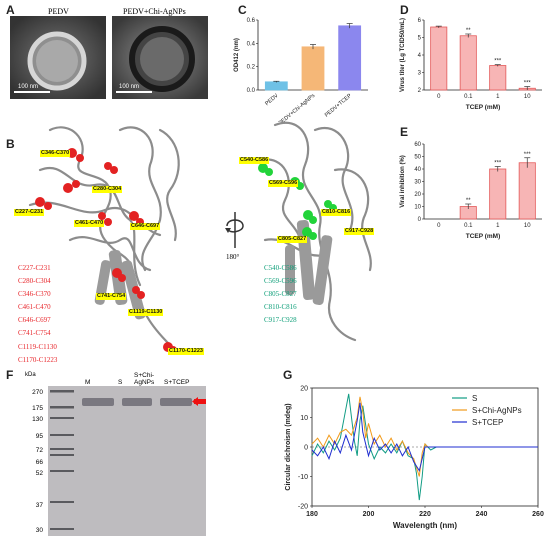  I want to click on lane-label-s-agnps: S+Chi- AgNPs, so click(144, 379).